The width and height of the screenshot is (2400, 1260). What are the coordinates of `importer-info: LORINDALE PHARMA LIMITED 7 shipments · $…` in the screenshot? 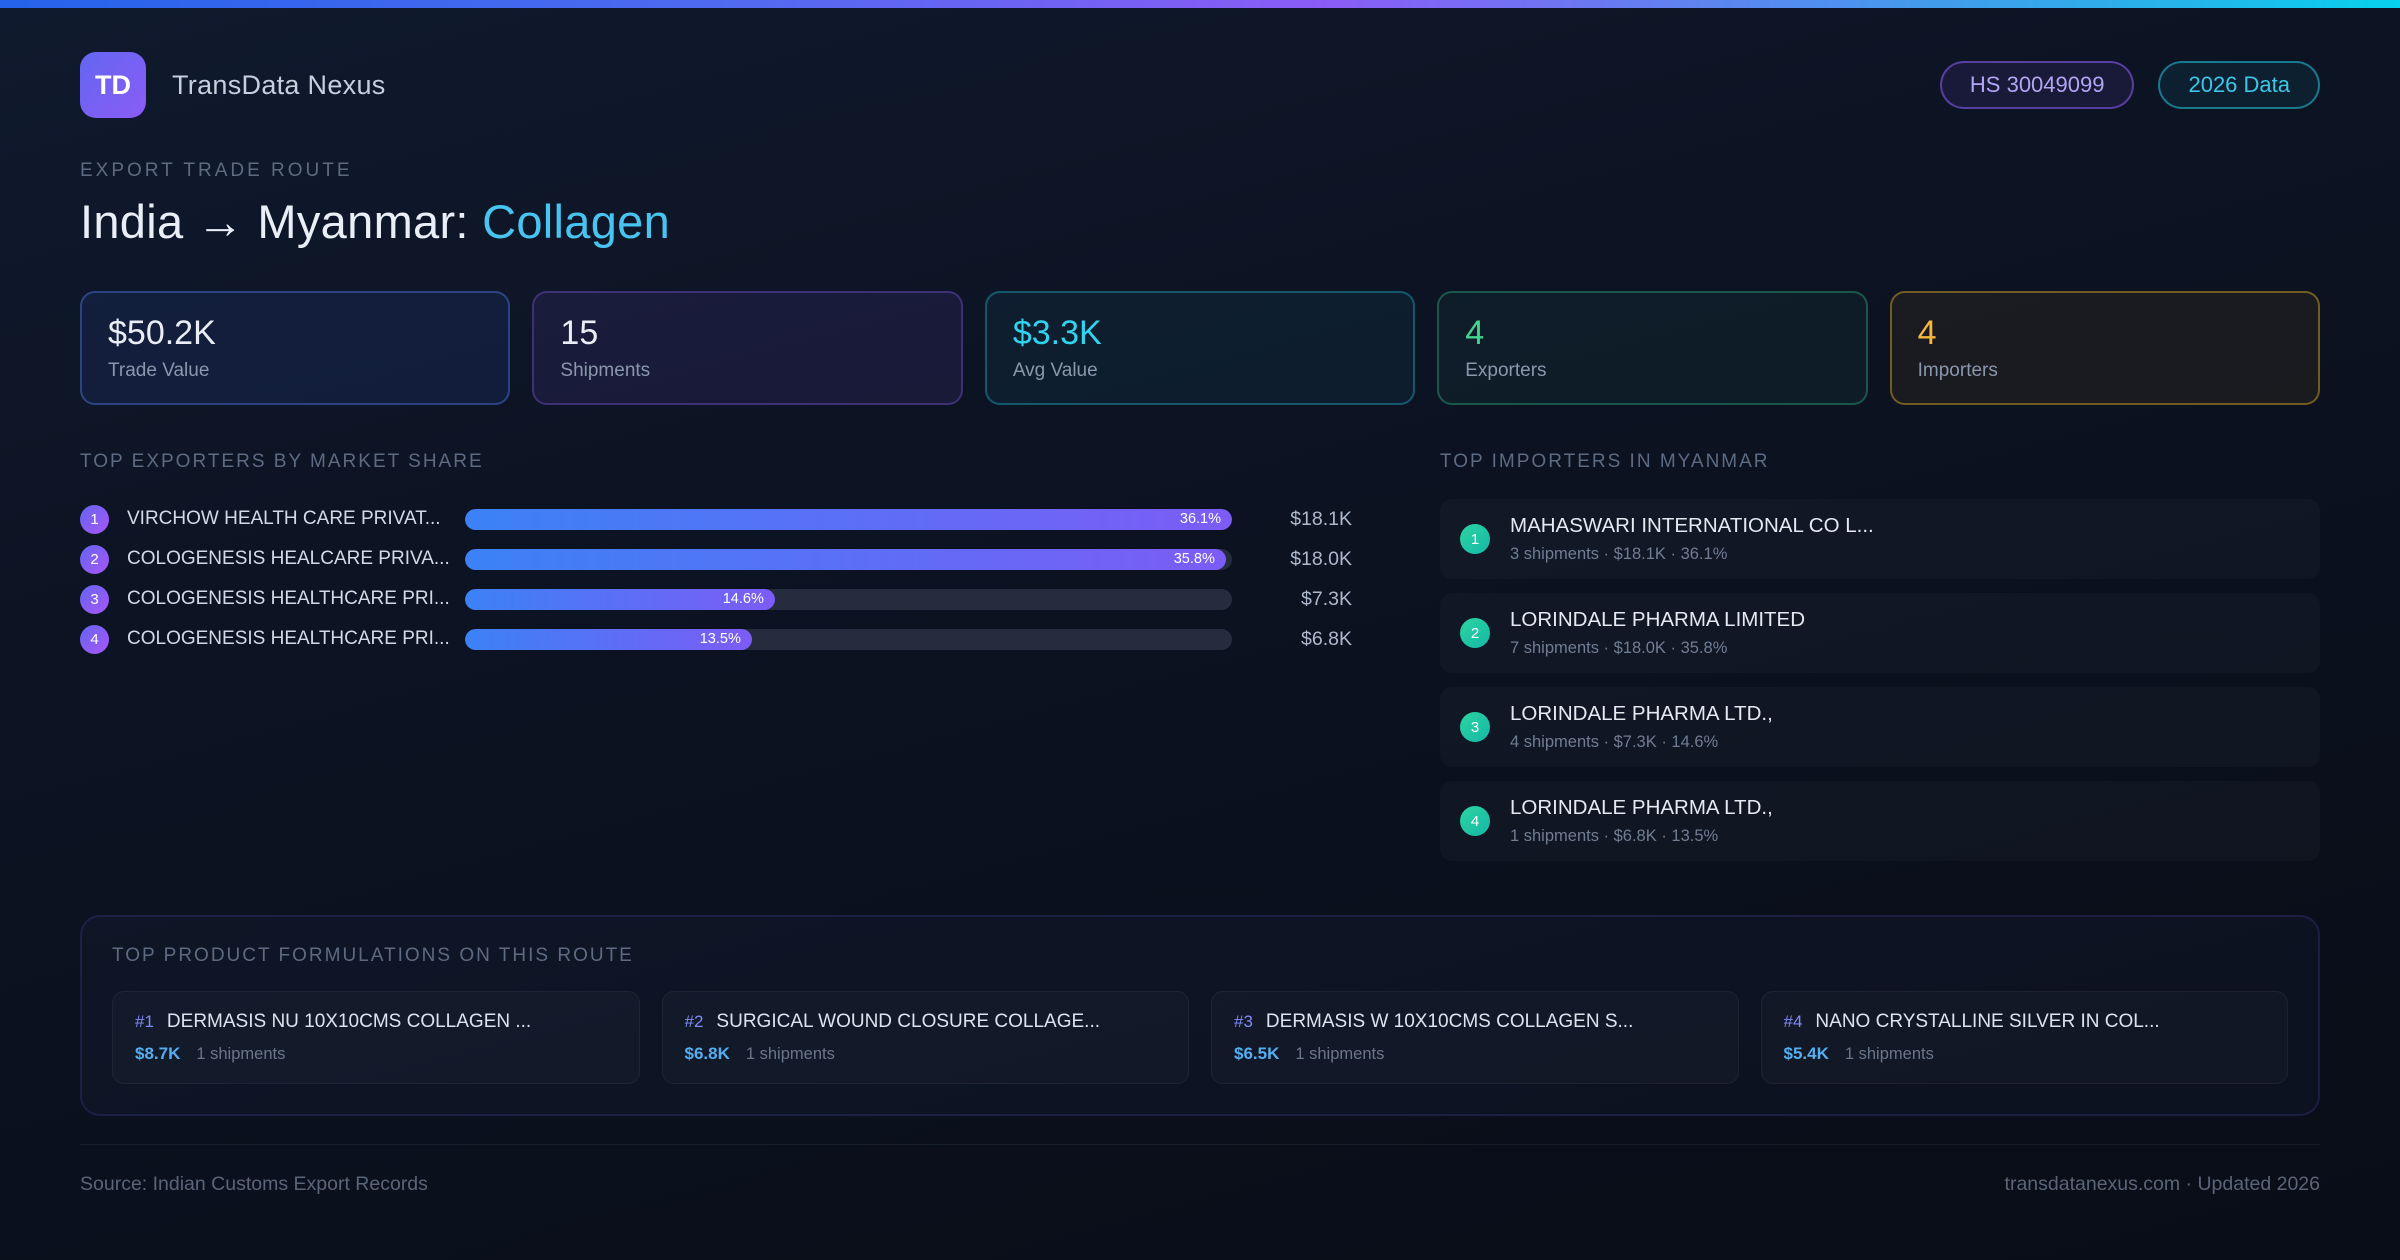 It's located at (1657, 633).